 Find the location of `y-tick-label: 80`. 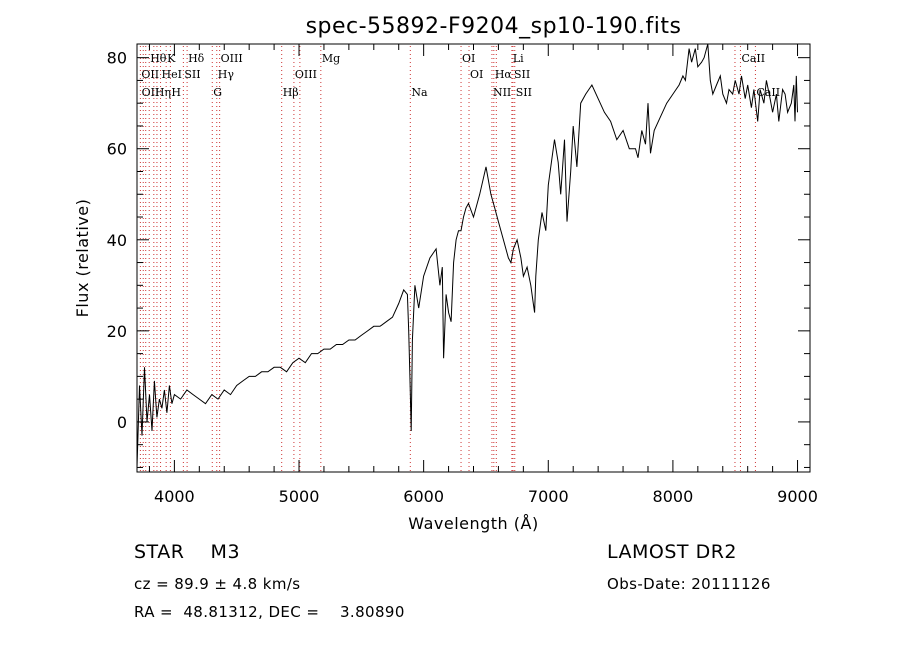

y-tick-label: 80 is located at coordinates (117, 58).